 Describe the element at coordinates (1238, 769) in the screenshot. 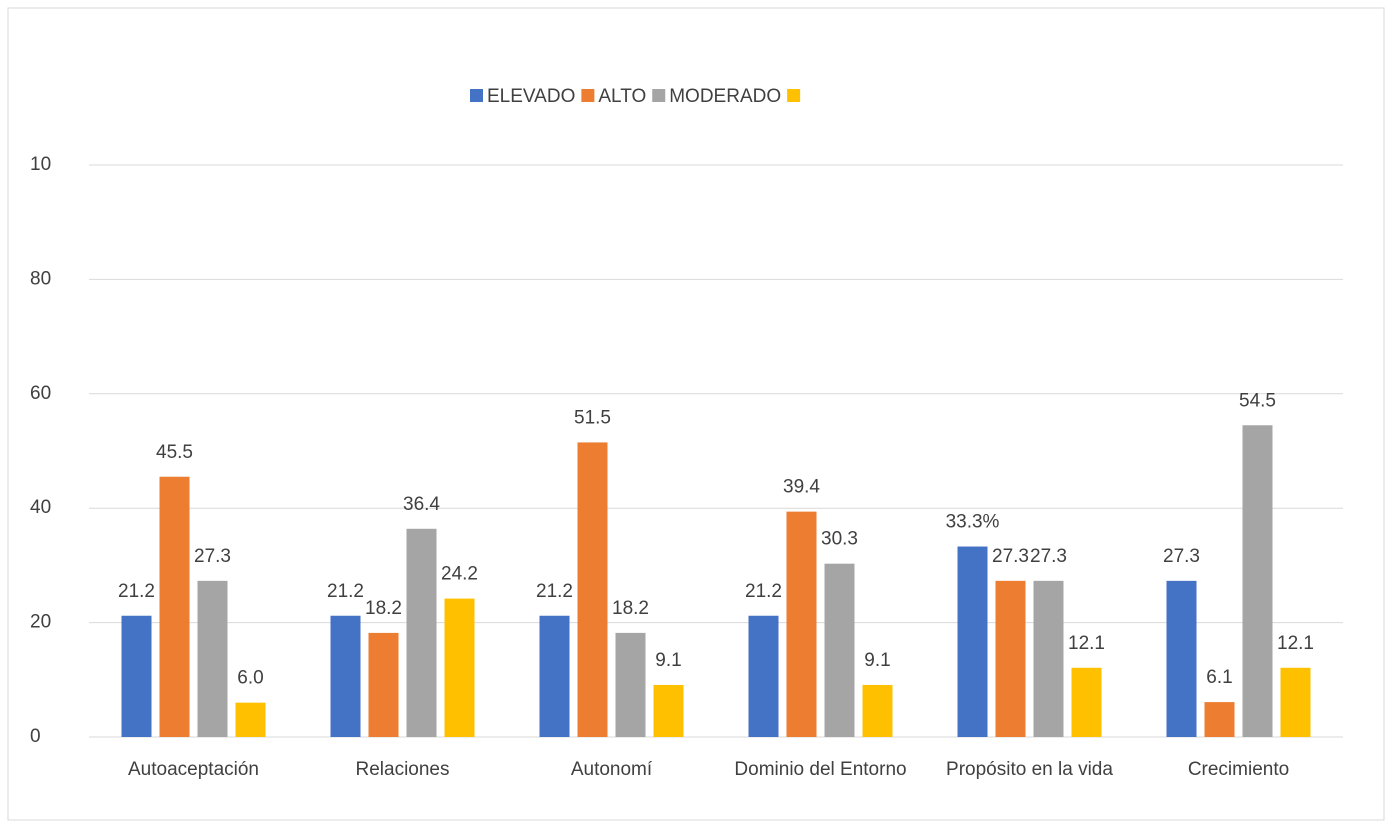

I see `x-tick-label: Crecimiento` at that location.